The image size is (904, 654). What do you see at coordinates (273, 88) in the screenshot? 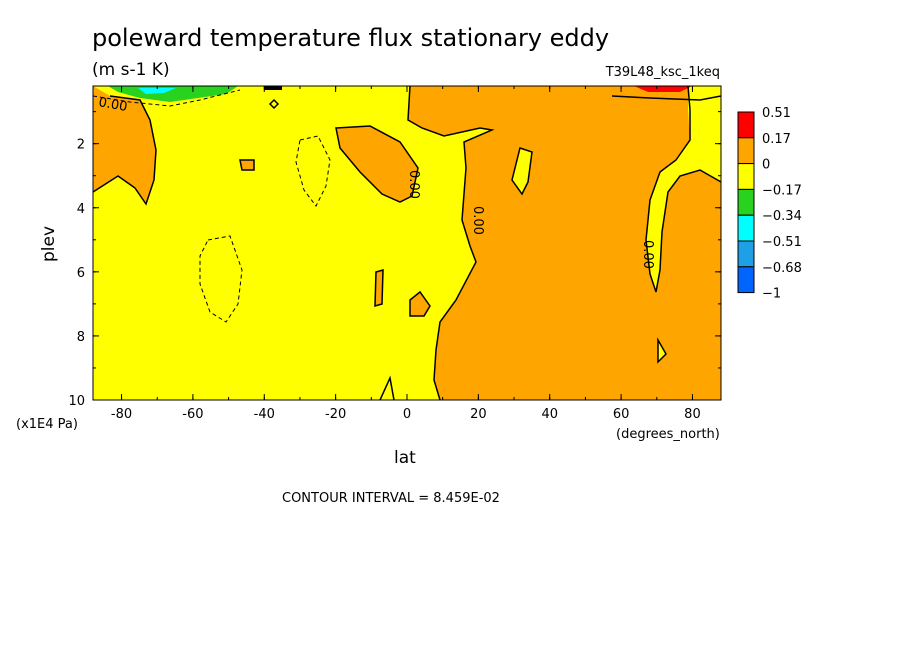
I see `fill-dark-speck` at bounding box center [273, 88].